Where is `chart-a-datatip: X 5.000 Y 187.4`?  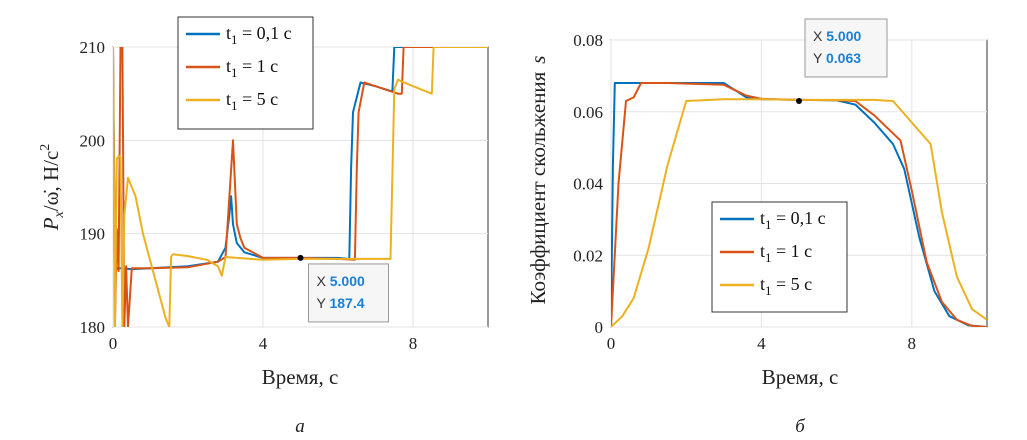
chart-a-datatip: X 5.000 Y 187.4 is located at coordinates (343, 288).